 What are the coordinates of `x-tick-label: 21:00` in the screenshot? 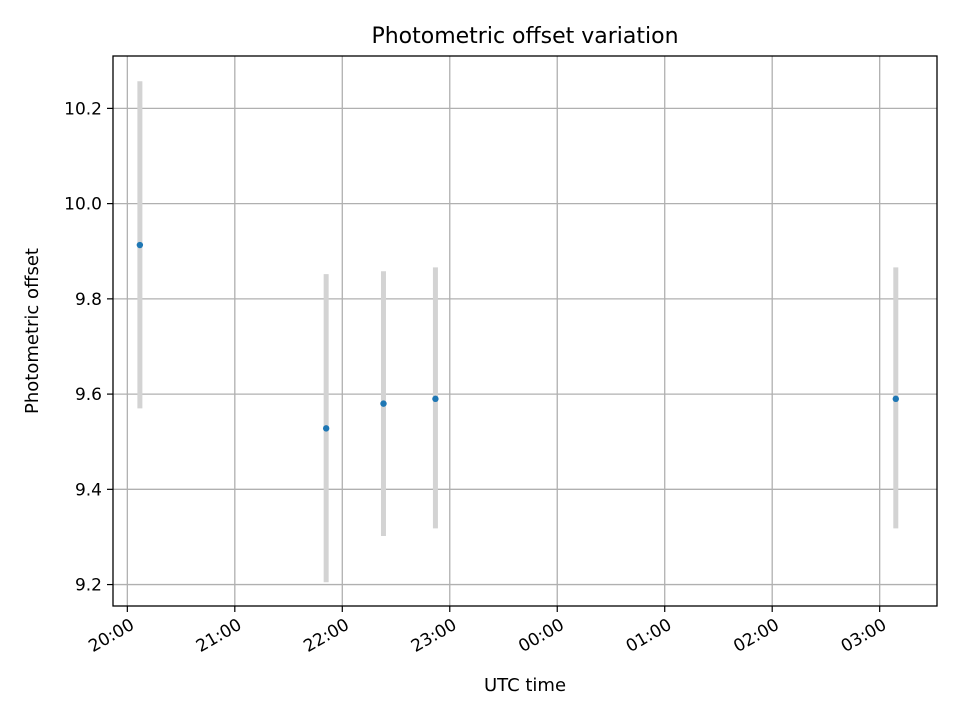 It's located at (219, 636).